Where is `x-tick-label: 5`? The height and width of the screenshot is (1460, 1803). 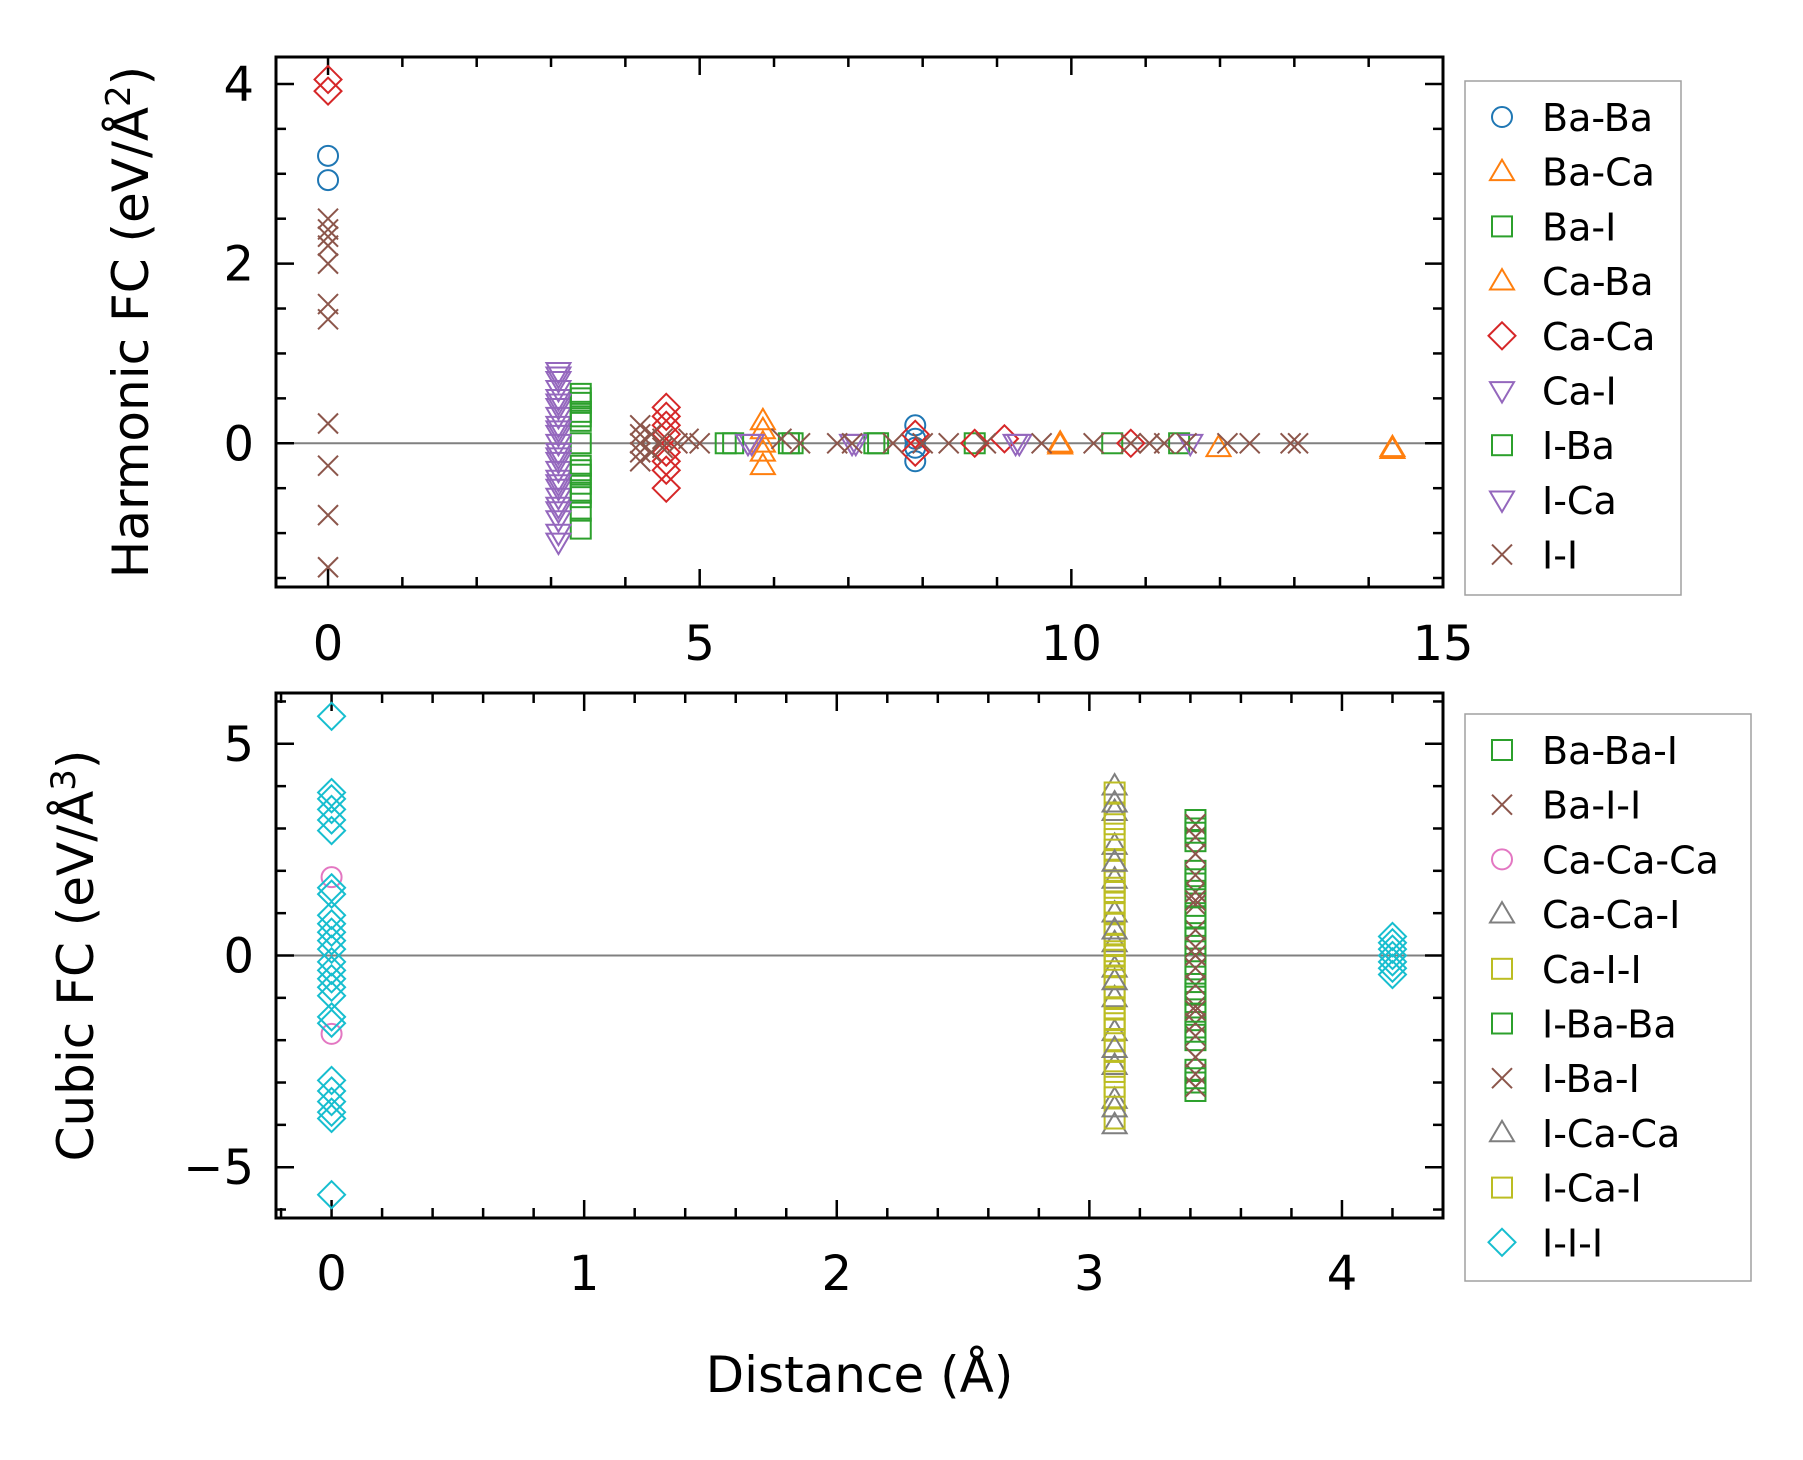 x-tick-label: 5 is located at coordinates (699, 644).